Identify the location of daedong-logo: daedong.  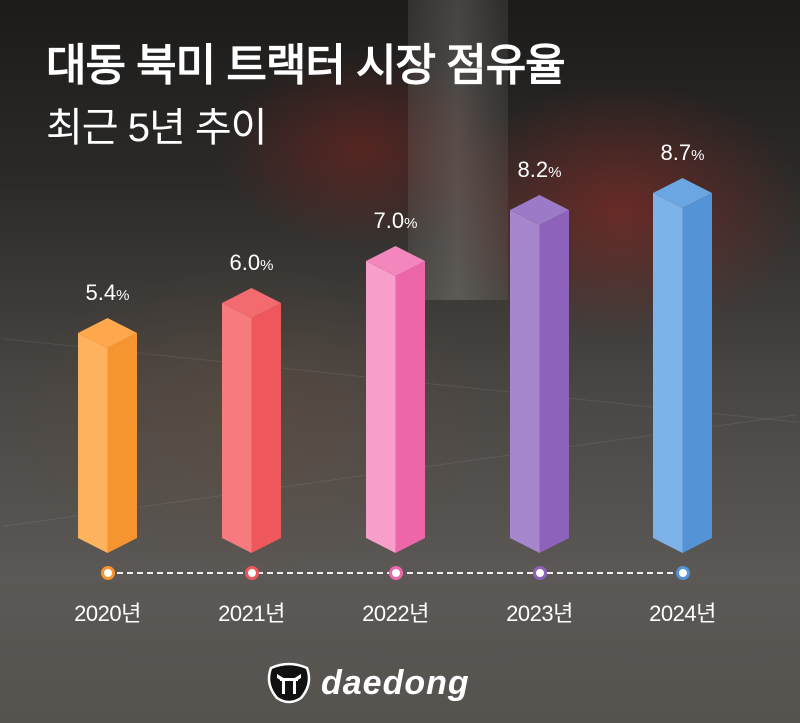
(367, 683).